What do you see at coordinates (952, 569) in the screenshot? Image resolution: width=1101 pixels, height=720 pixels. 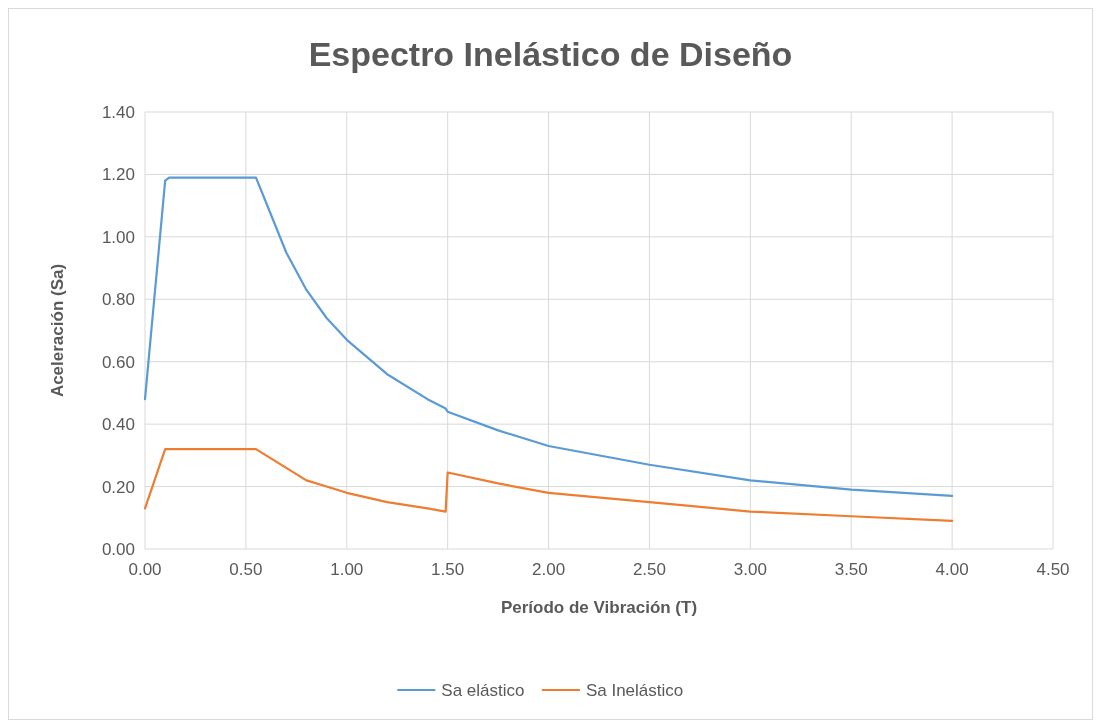 I see `x-tick-label: 4.00` at bounding box center [952, 569].